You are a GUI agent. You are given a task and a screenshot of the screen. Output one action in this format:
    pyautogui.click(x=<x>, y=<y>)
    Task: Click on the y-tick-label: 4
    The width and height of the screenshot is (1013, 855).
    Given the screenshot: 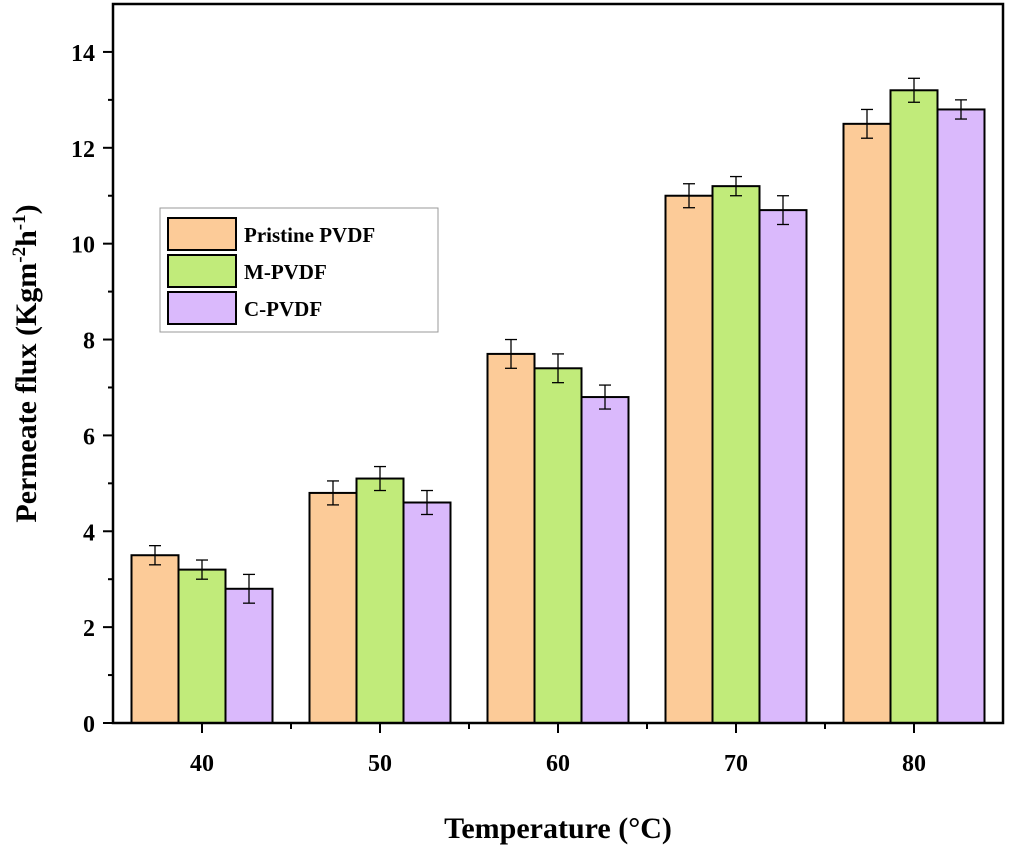 What is the action you would take?
    pyautogui.click(x=89, y=533)
    